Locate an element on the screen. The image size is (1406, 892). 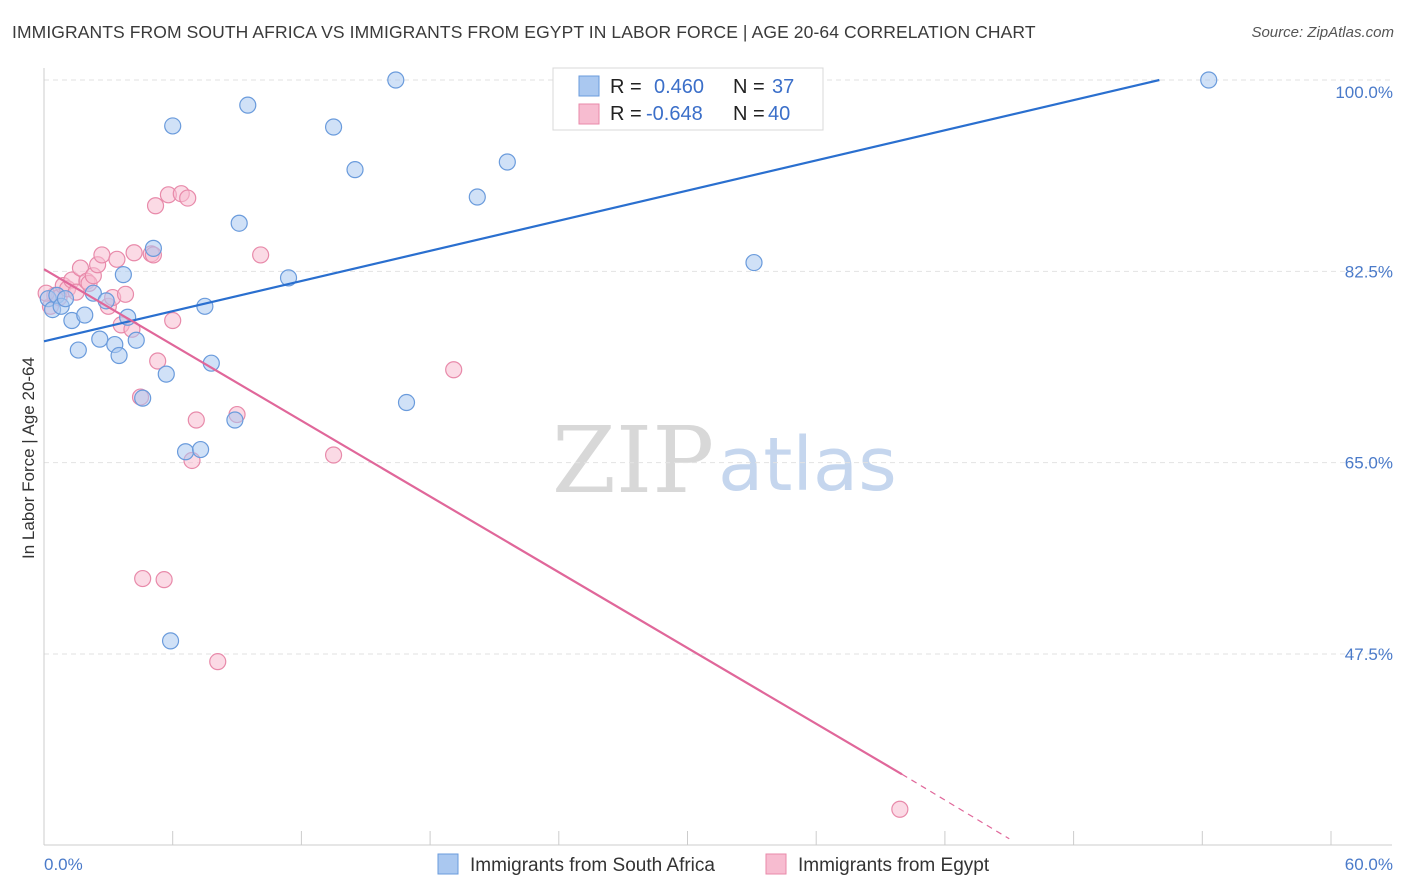
legend-n-label-2: N = is located at coordinates (749, 114).